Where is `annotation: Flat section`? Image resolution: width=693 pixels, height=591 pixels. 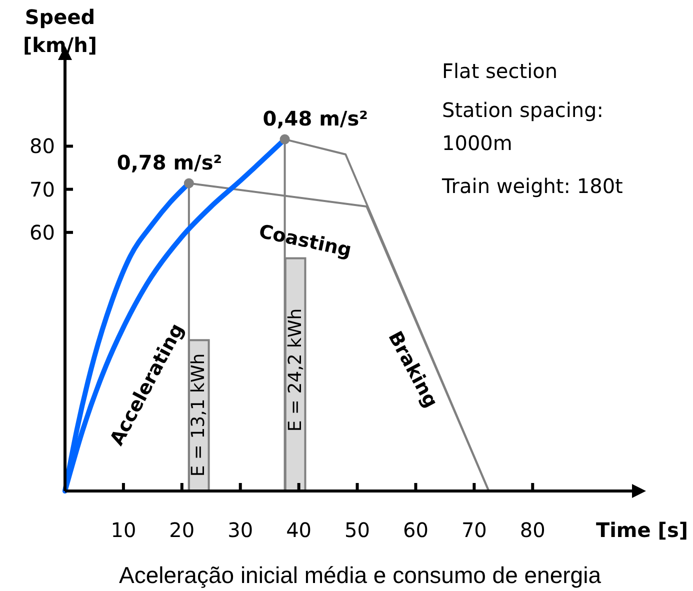
annotation: Flat section is located at coordinates (500, 71).